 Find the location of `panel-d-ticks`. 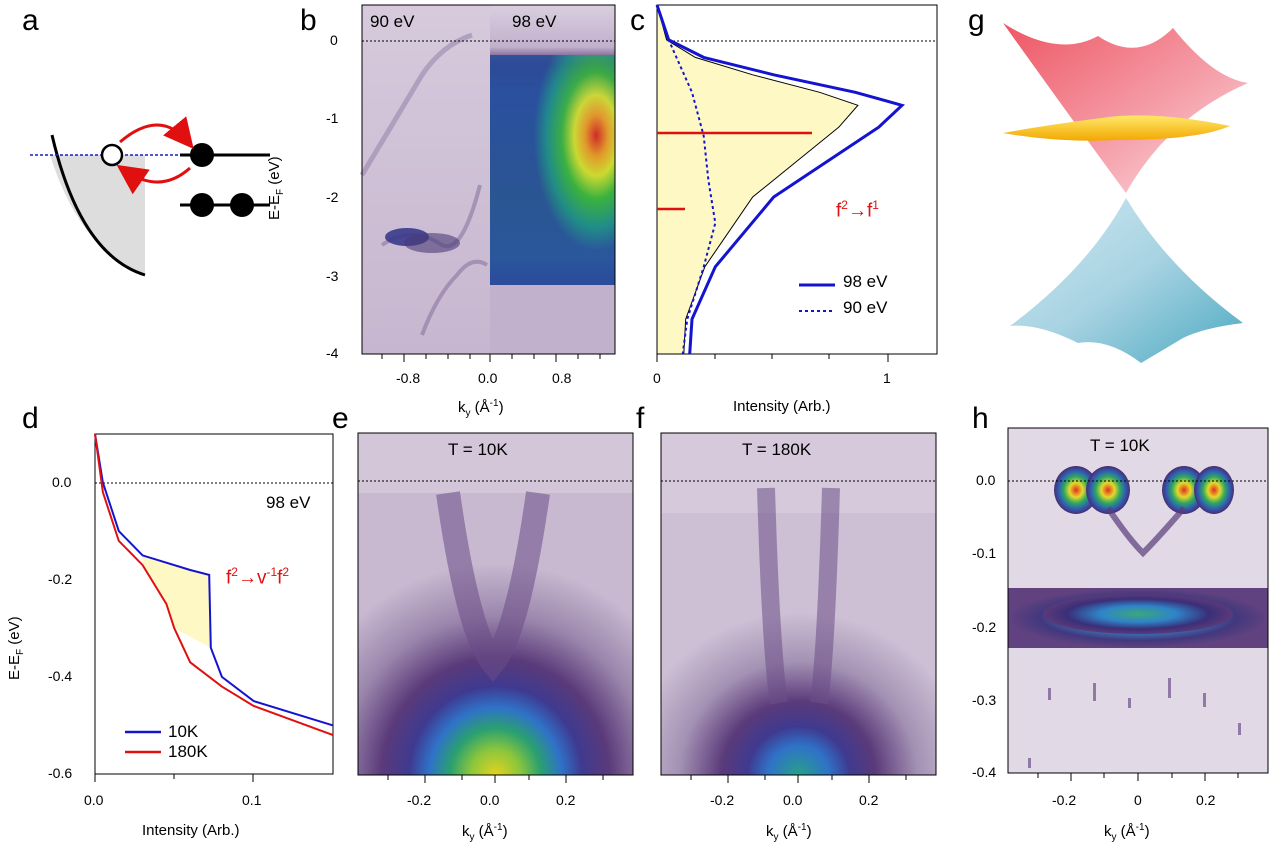

panel-d-ticks is located at coordinates (174, 778).